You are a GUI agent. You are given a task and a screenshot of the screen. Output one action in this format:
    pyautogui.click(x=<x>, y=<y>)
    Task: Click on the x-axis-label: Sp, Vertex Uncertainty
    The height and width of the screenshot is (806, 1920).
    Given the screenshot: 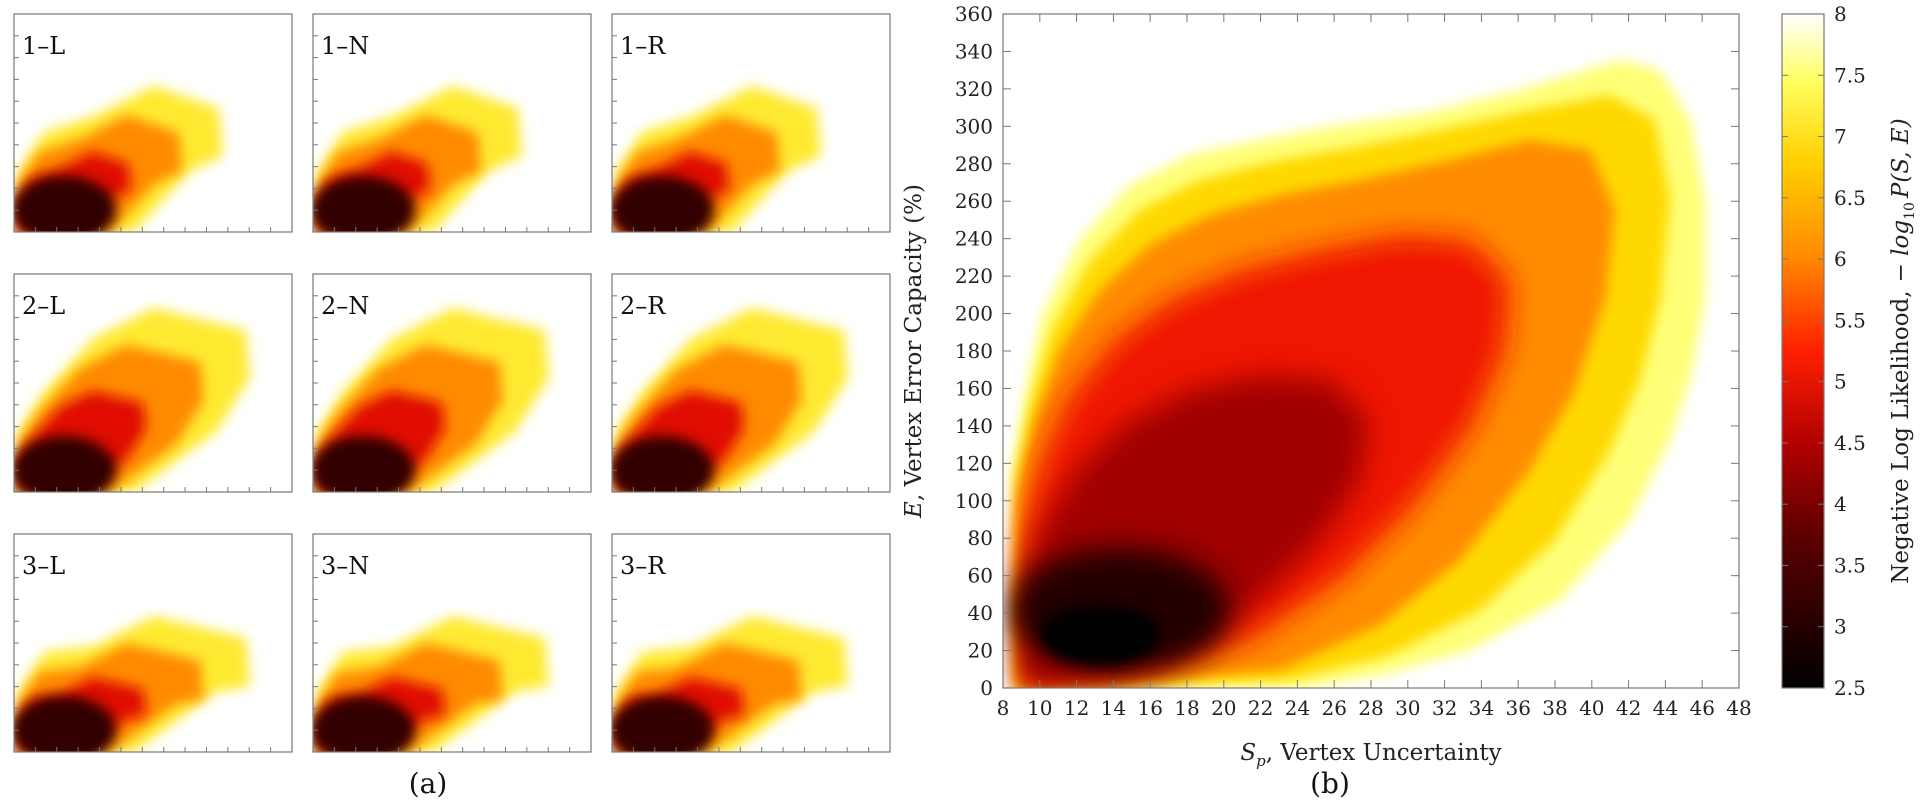 What is the action you would take?
    pyautogui.click(x=1370, y=755)
    